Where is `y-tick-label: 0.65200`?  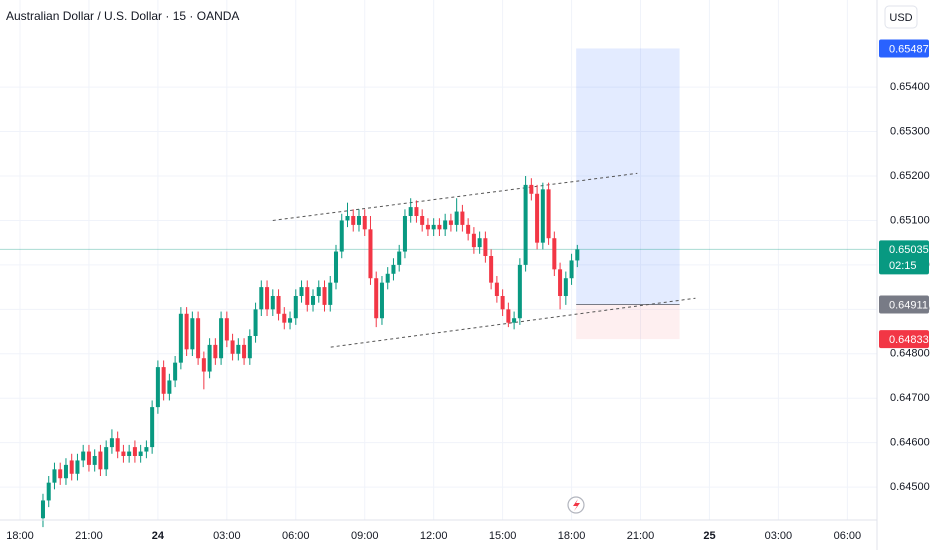 y-tick-label: 0.65200 is located at coordinates (910, 176).